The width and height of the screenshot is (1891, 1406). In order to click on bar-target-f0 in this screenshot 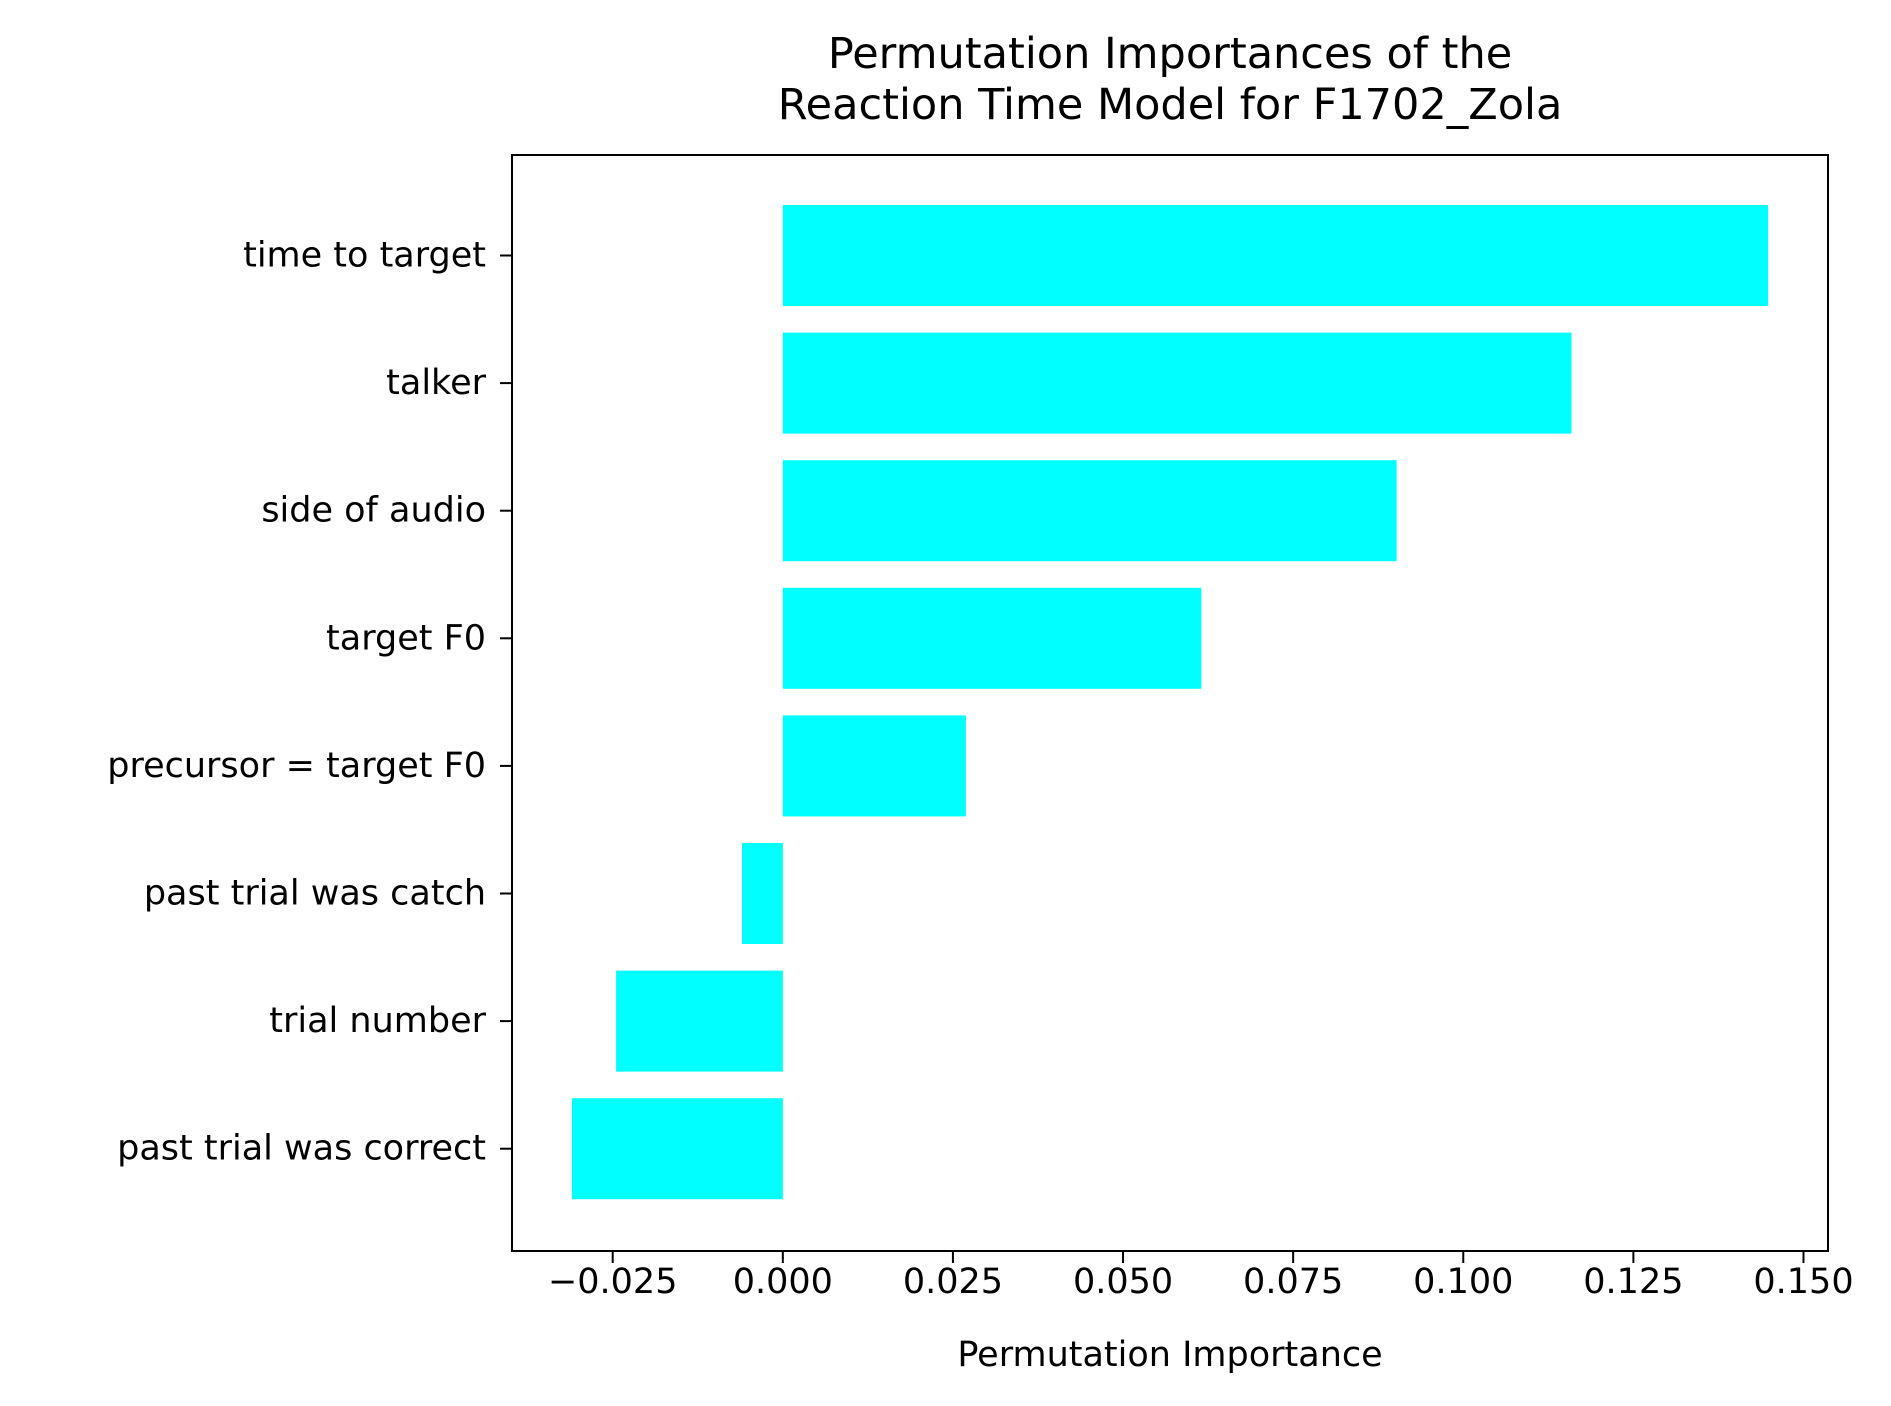, I will do `click(992, 638)`.